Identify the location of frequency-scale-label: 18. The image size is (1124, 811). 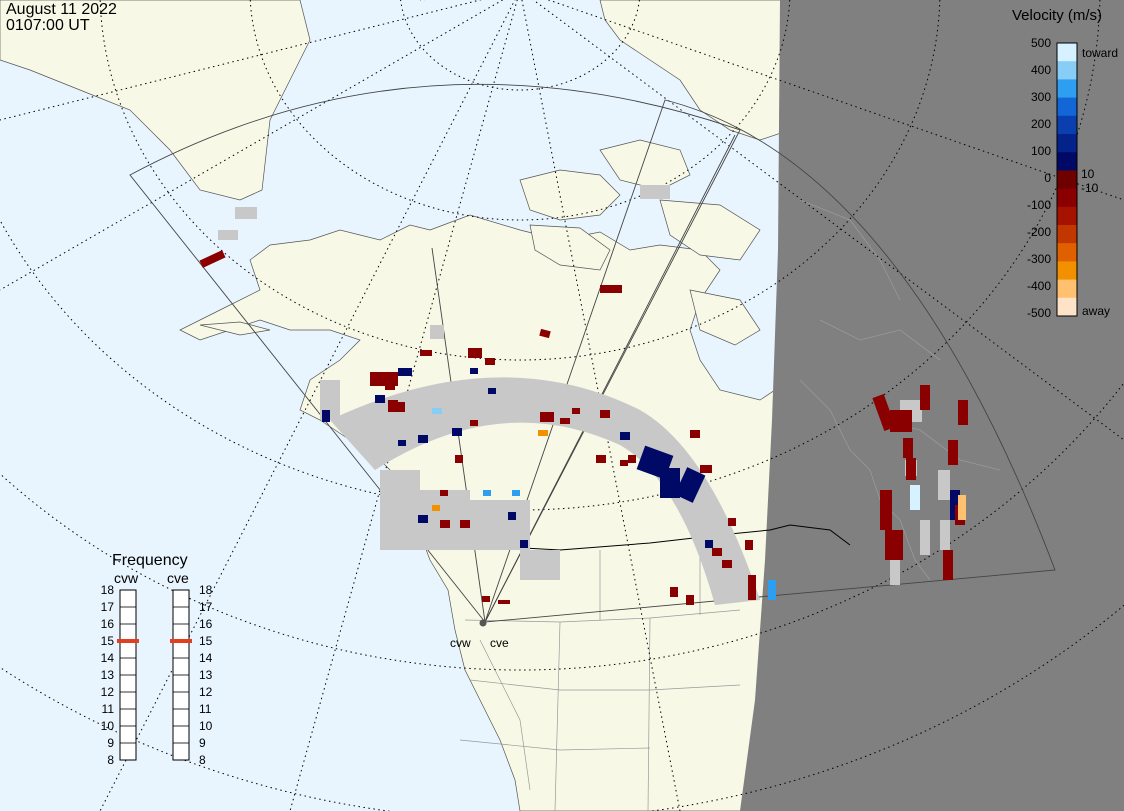
(206, 590).